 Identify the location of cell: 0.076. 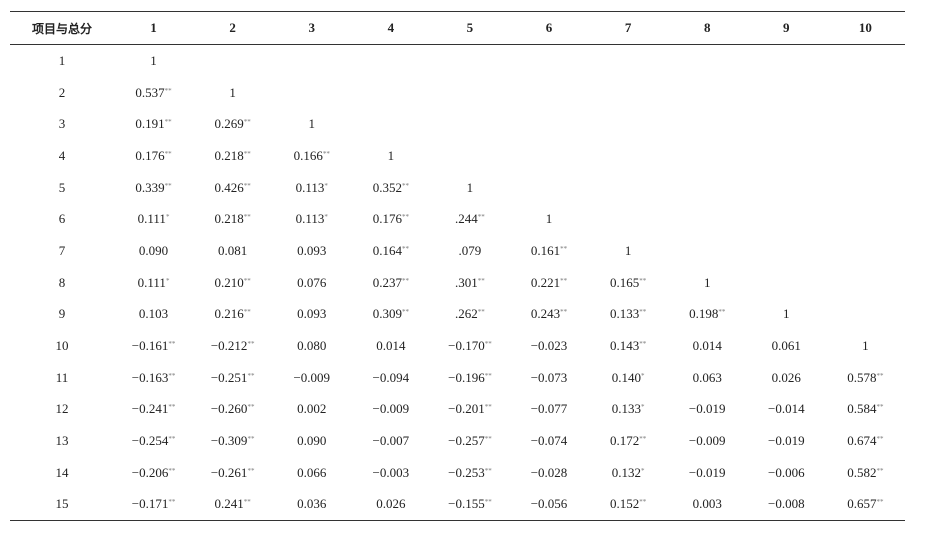
(312, 282).